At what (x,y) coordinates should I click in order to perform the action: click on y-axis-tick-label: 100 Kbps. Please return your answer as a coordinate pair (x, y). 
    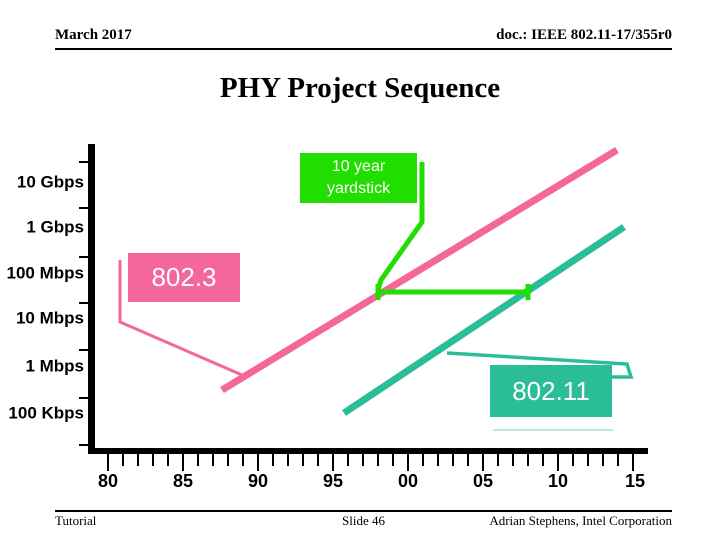
    Looking at the image, I should click on (46, 413).